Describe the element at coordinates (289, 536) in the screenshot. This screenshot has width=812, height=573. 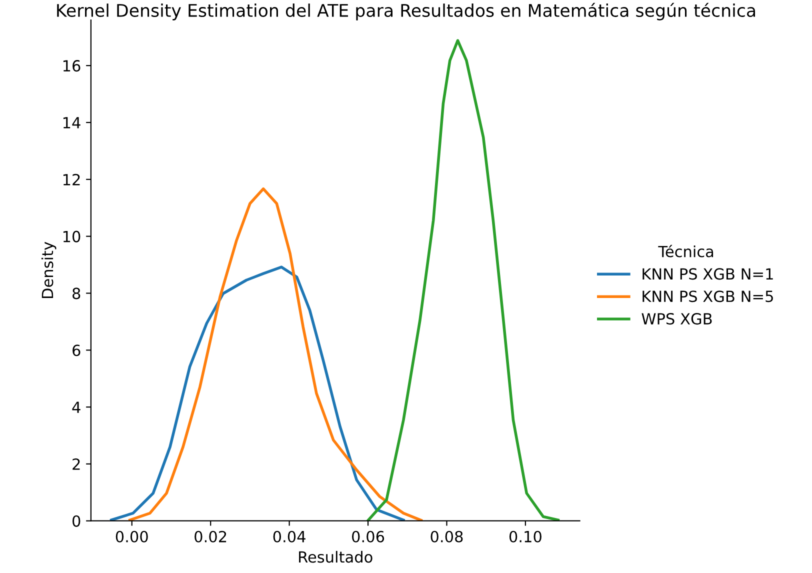
I see `x-tick-label: 0.04` at that location.